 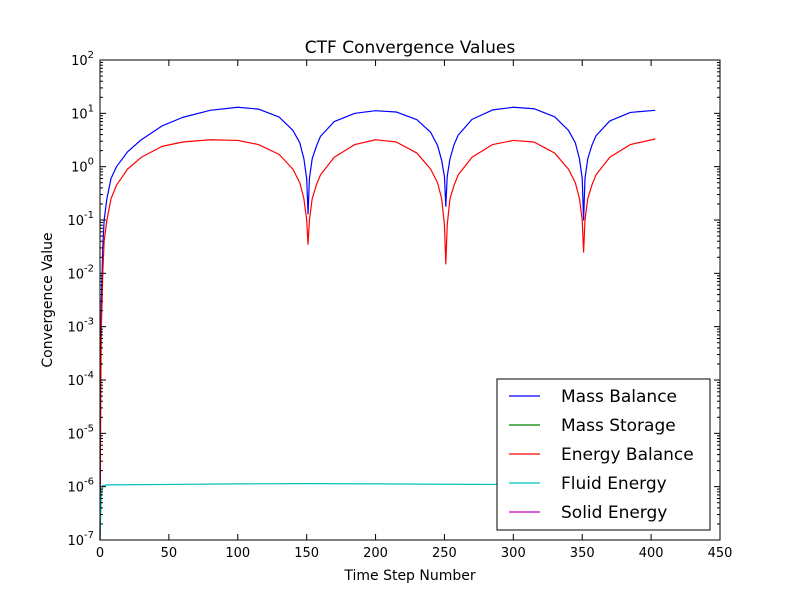 What do you see at coordinates (48, 299) in the screenshot?
I see `y-axis-label: Convergence Value` at bounding box center [48, 299].